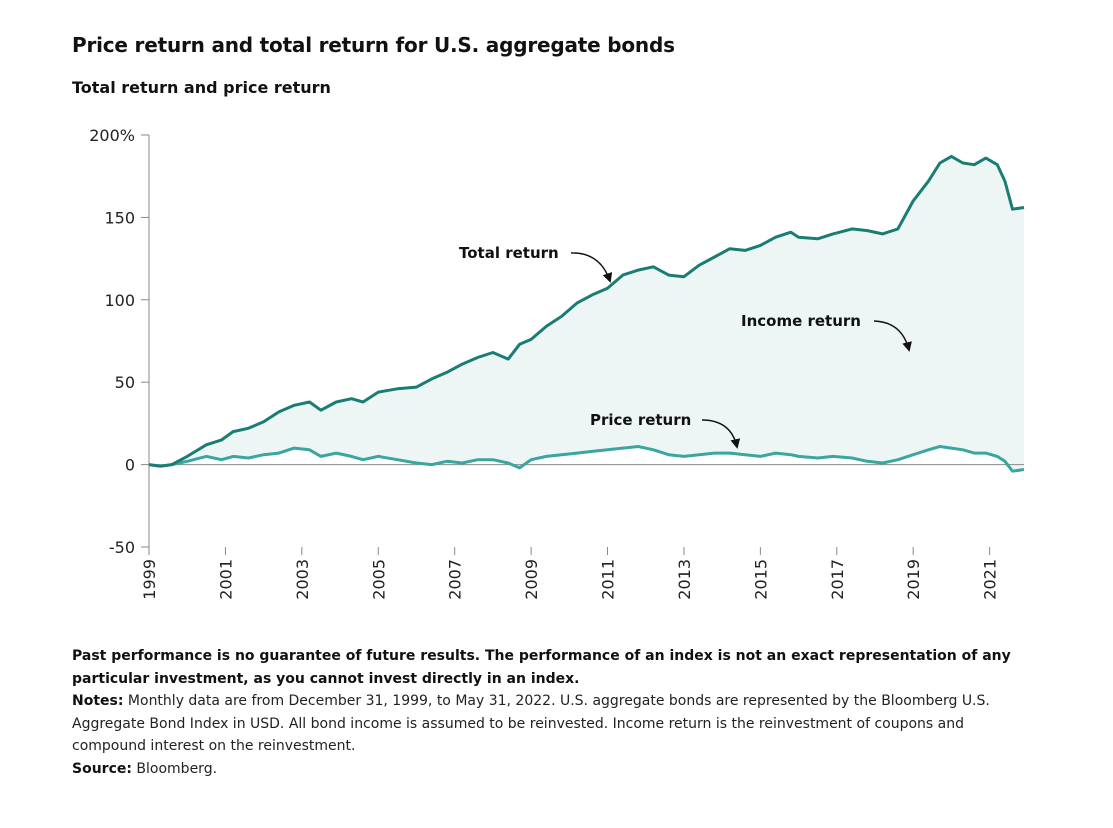  Describe the element at coordinates (130, 465) in the screenshot. I see `y-tick-label: 0` at that location.